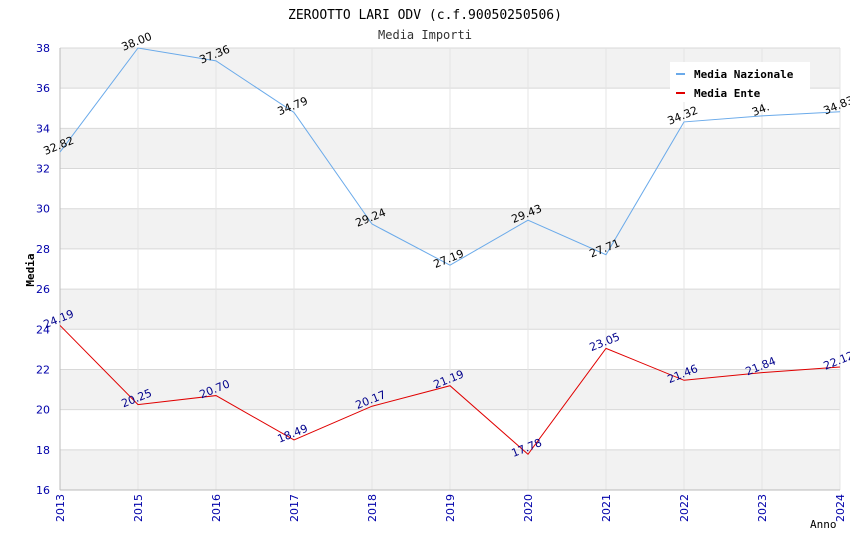 The image size is (850, 550). I want to click on x-axis-title: Anno, so click(823, 524).